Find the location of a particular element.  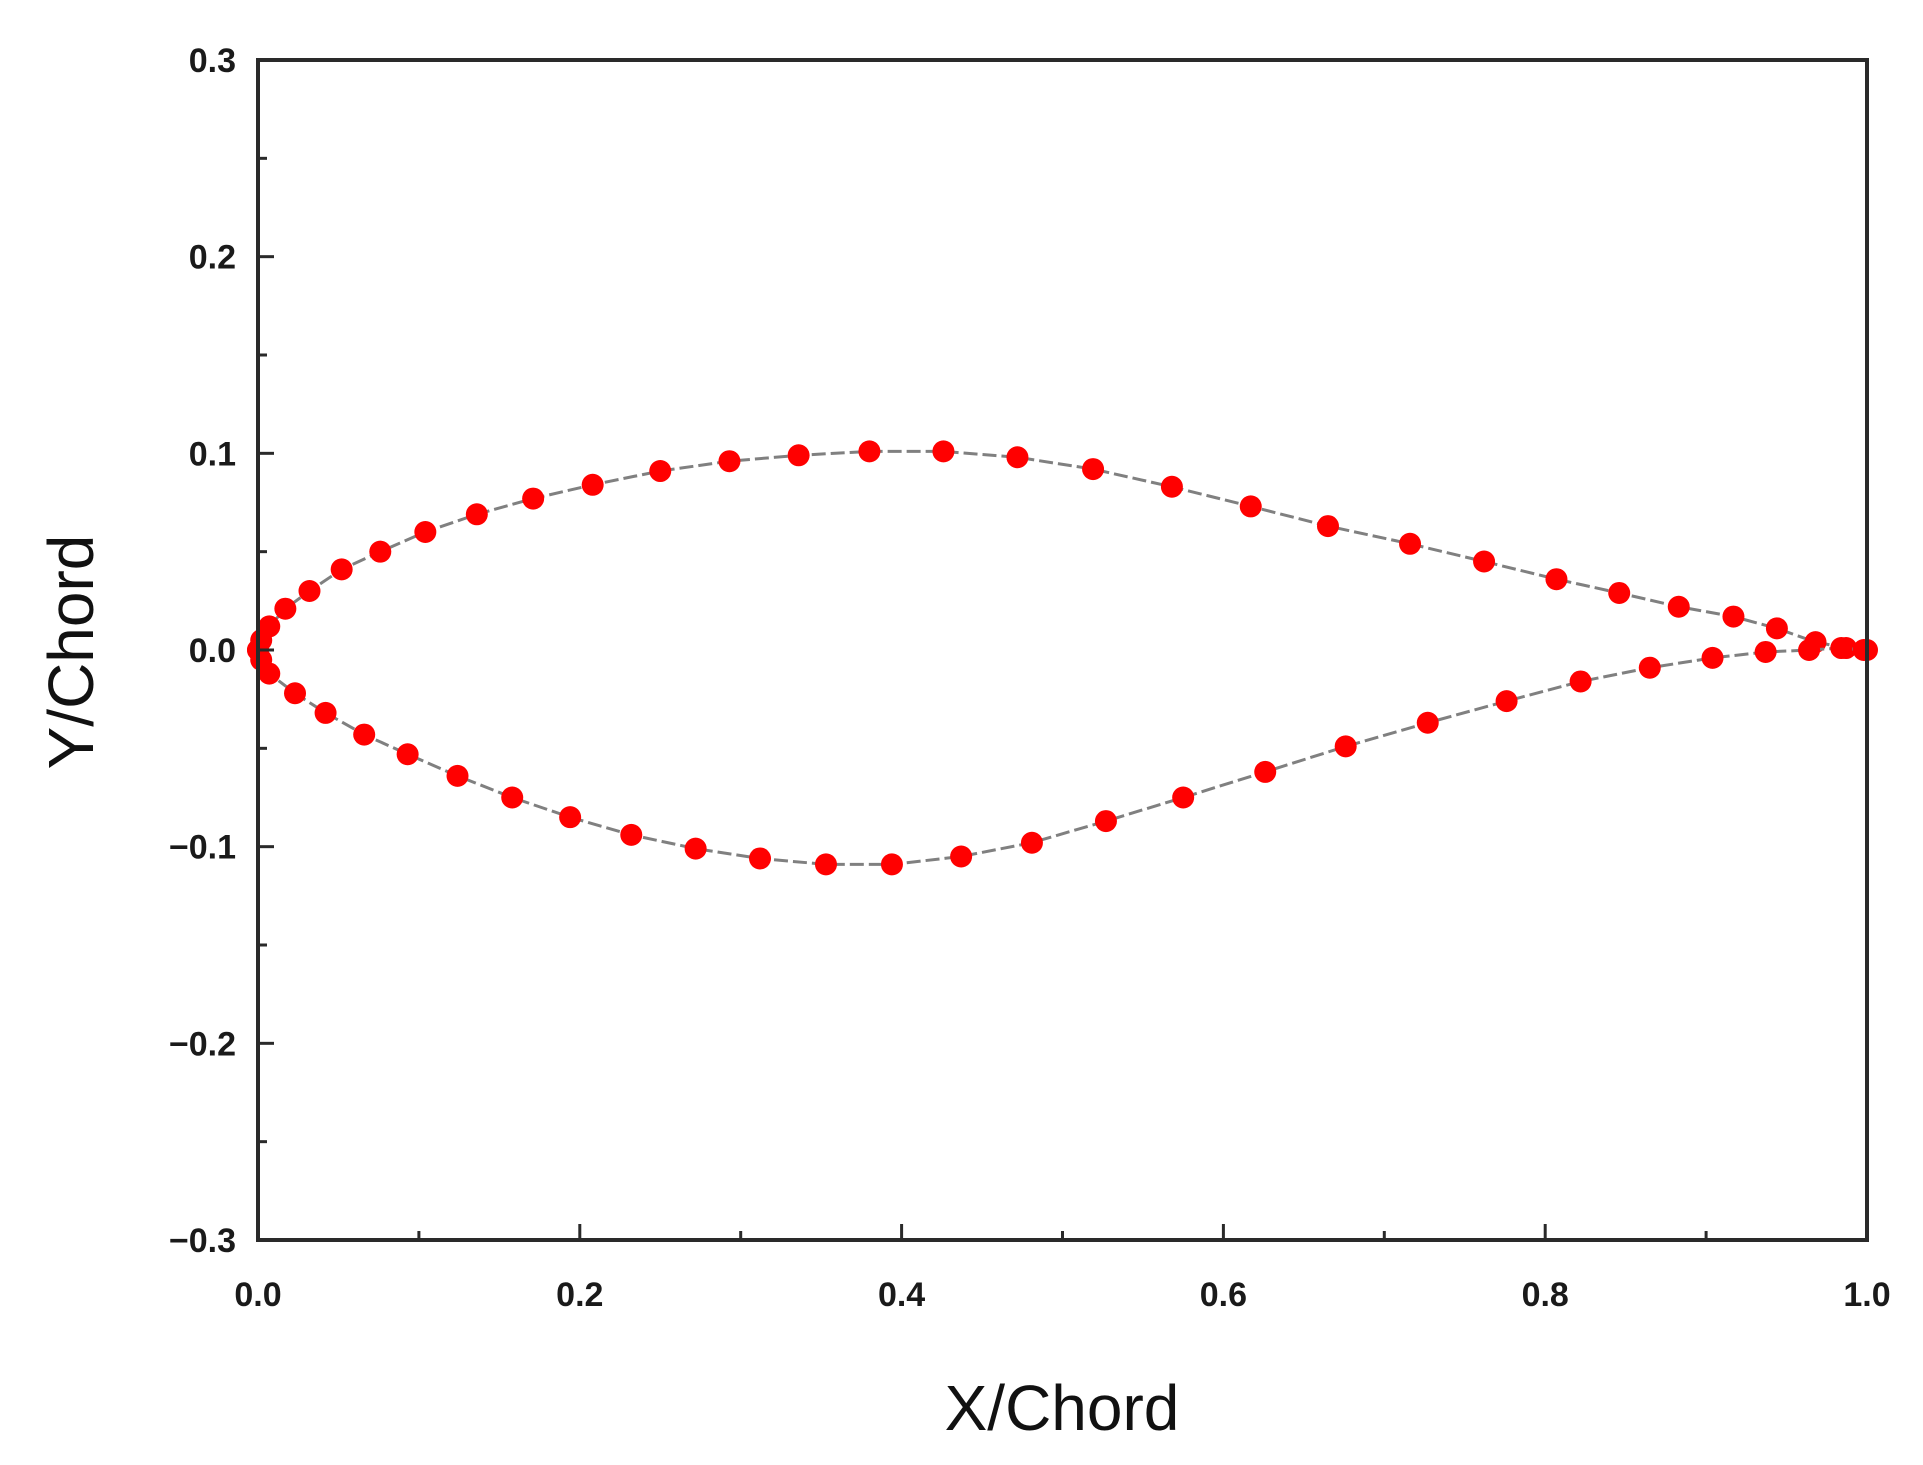

x-tick-label: 0.4 is located at coordinates (901, 1295).